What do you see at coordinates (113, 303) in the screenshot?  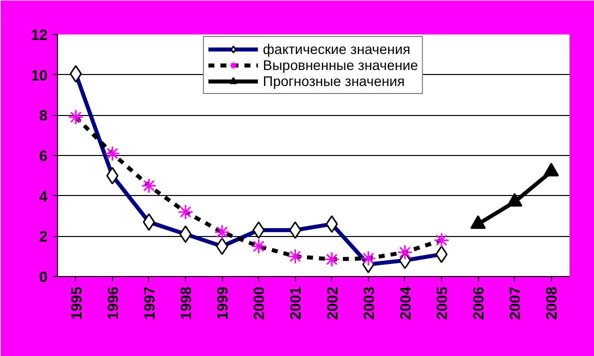 I see `x-tick-label: 1996` at bounding box center [113, 303].